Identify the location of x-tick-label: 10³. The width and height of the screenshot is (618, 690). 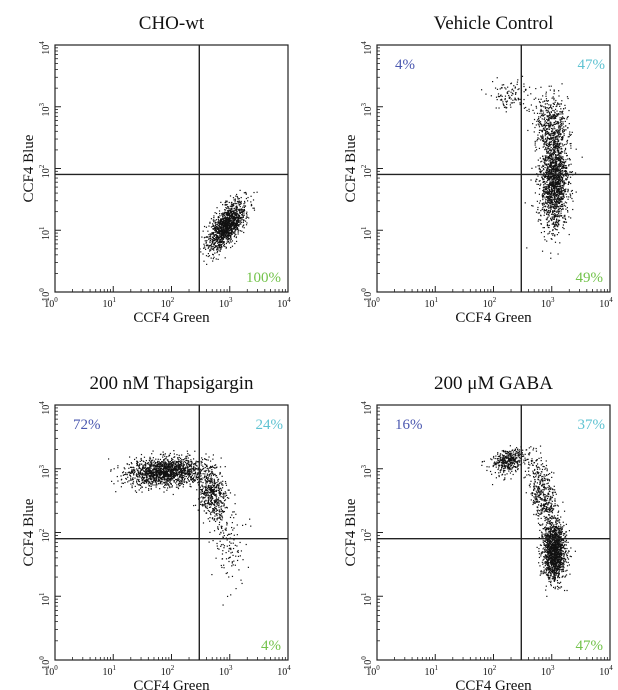
(226, 303).